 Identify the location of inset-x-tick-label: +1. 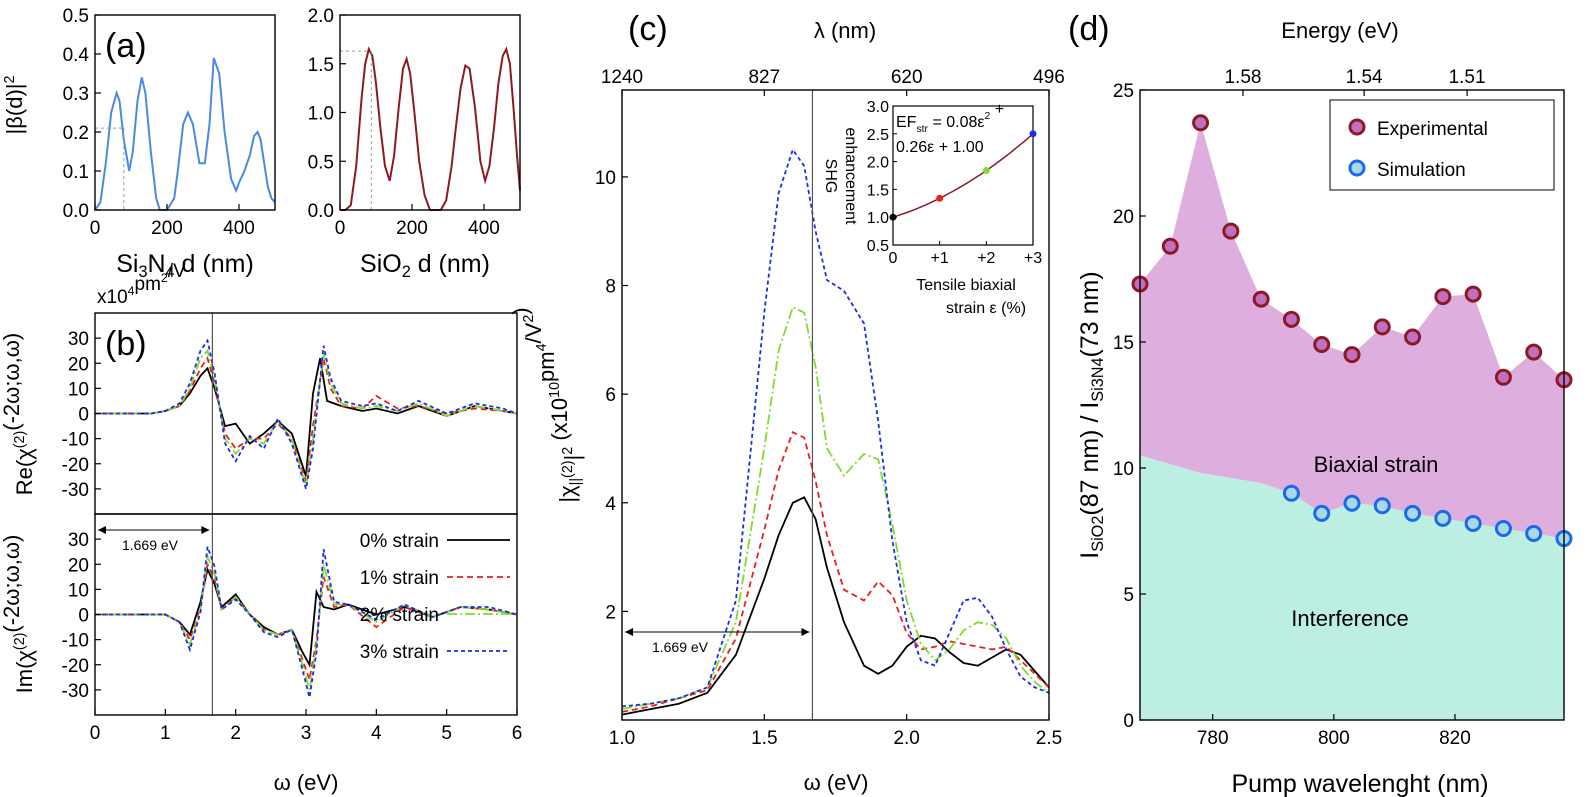
(940, 258).